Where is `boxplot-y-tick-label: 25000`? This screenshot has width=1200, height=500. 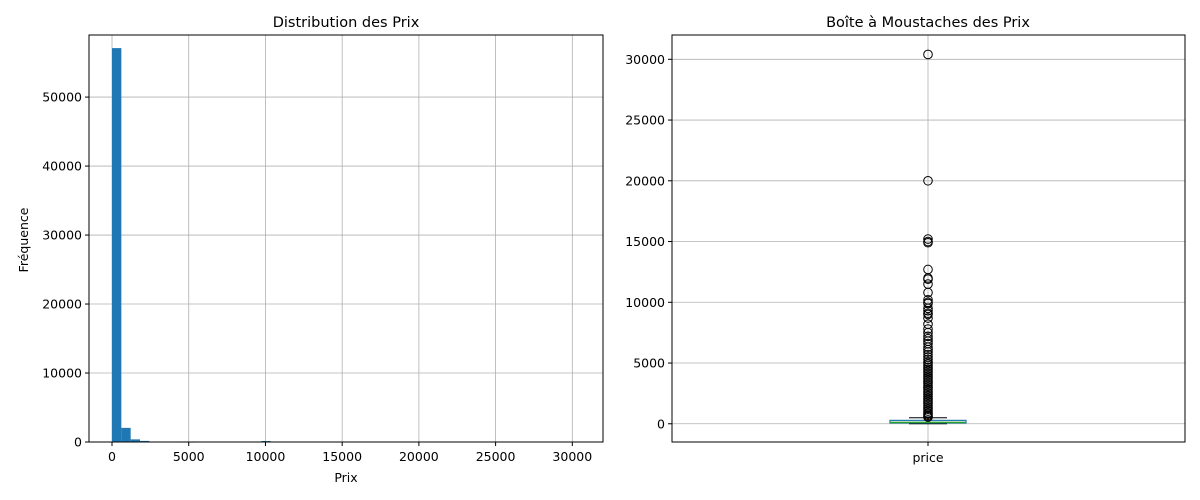 boxplot-y-tick-label: 25000 is located at coordinates (645, 120).